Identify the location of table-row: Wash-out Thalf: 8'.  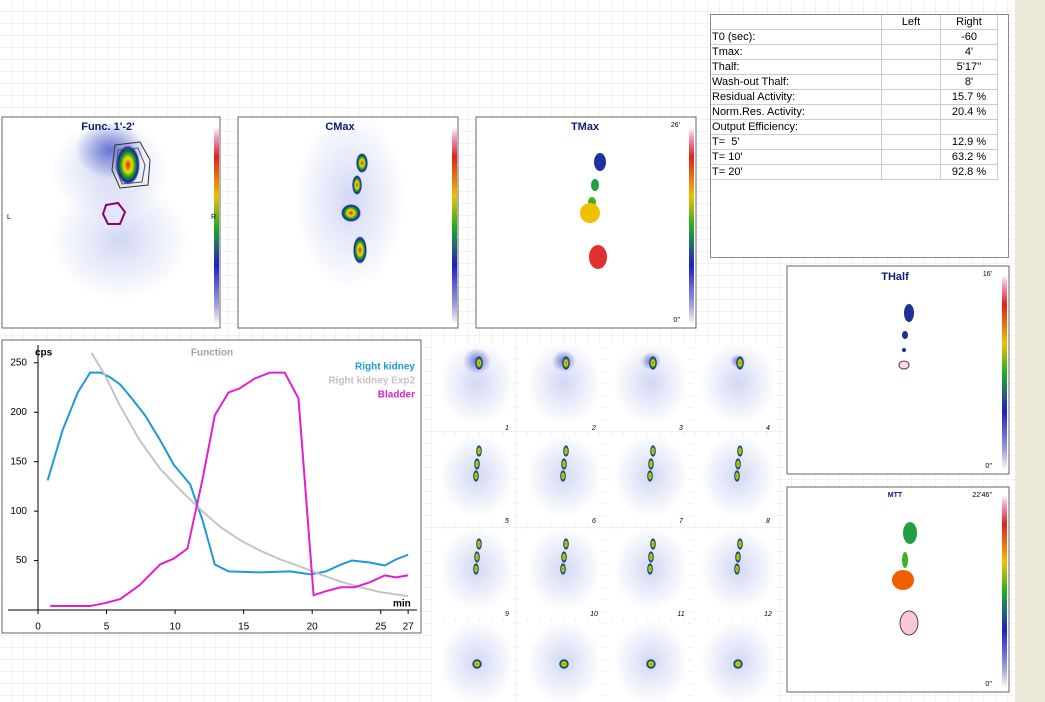
(854, 82).